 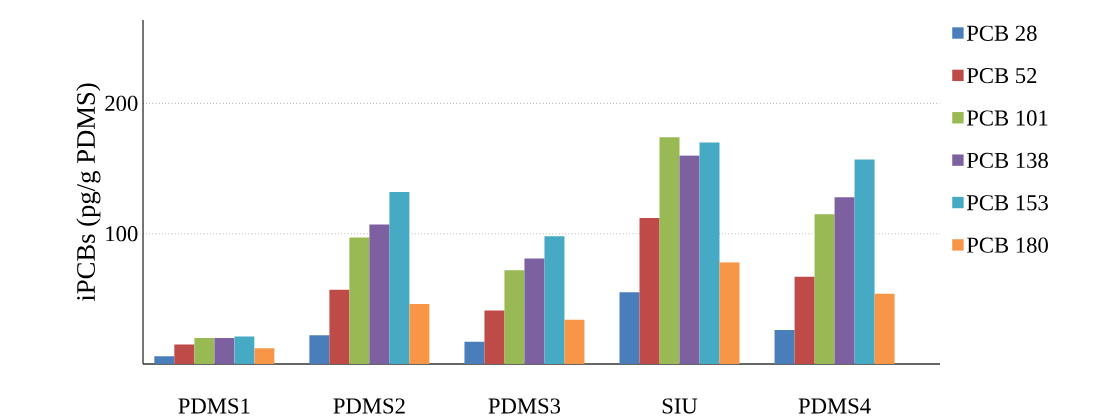 I want to click on y-tick-label: 200, so click(x=121, y=103).